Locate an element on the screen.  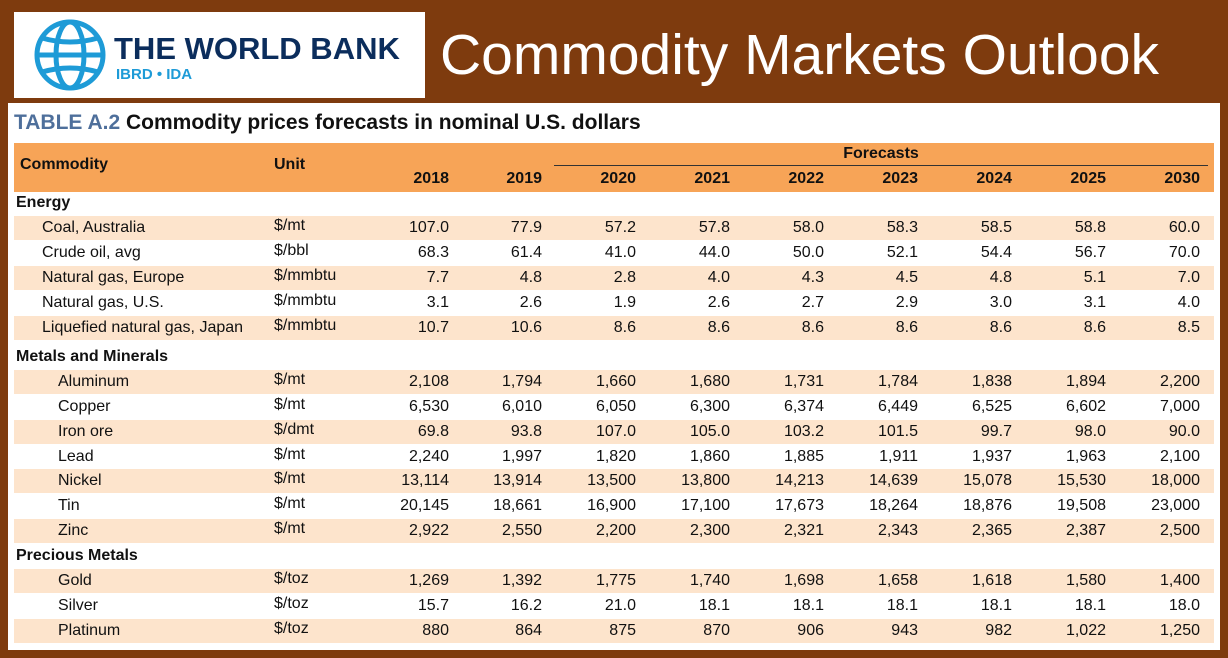
price: 44.0 is located at coordinates (714, 252).